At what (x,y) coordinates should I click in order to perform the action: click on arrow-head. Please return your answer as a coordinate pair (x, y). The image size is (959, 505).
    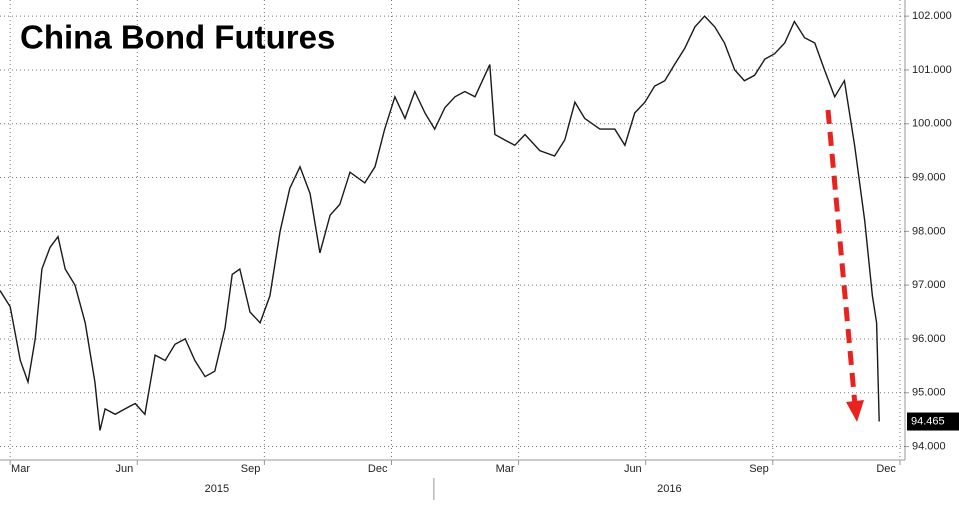
    Looking at the image, I should click on (855, 411).